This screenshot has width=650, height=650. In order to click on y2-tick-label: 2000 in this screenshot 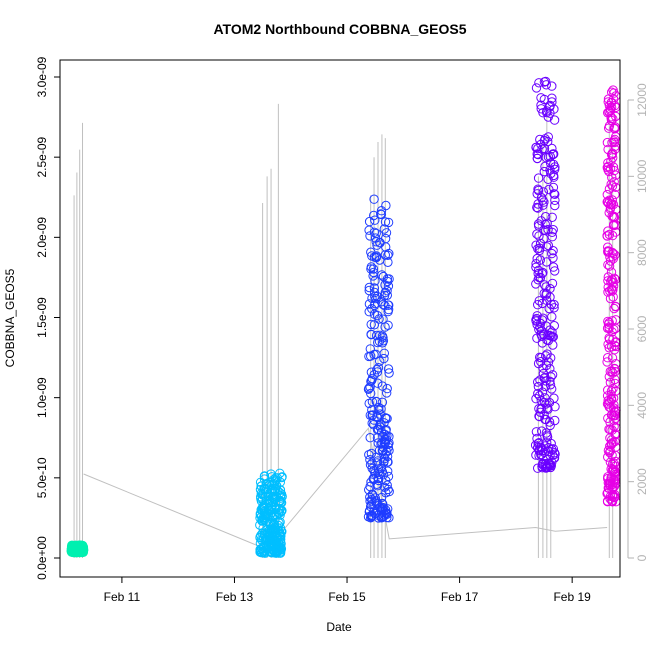, I will do `click(642, 481)`.